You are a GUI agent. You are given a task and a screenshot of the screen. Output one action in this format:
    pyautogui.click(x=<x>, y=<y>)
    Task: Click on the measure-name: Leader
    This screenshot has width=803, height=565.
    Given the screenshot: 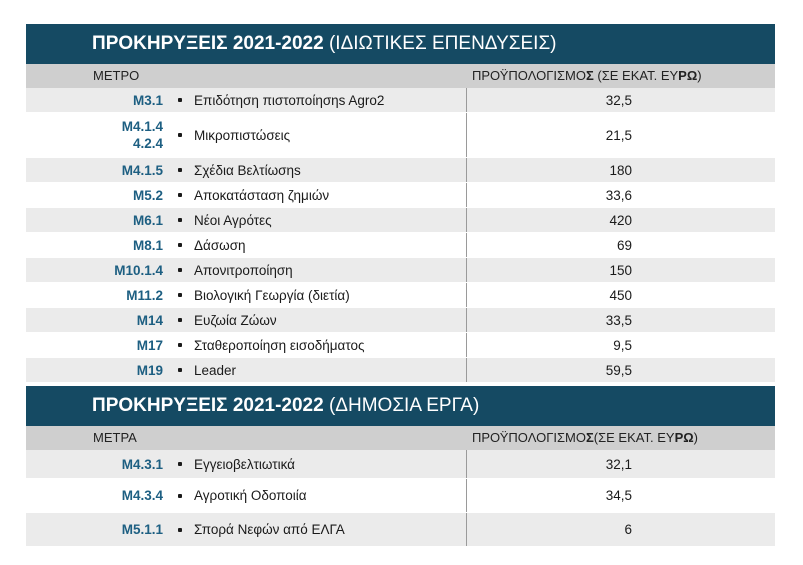 What is the action you would take?
    pyautogui.click(x=215, y=370)
    